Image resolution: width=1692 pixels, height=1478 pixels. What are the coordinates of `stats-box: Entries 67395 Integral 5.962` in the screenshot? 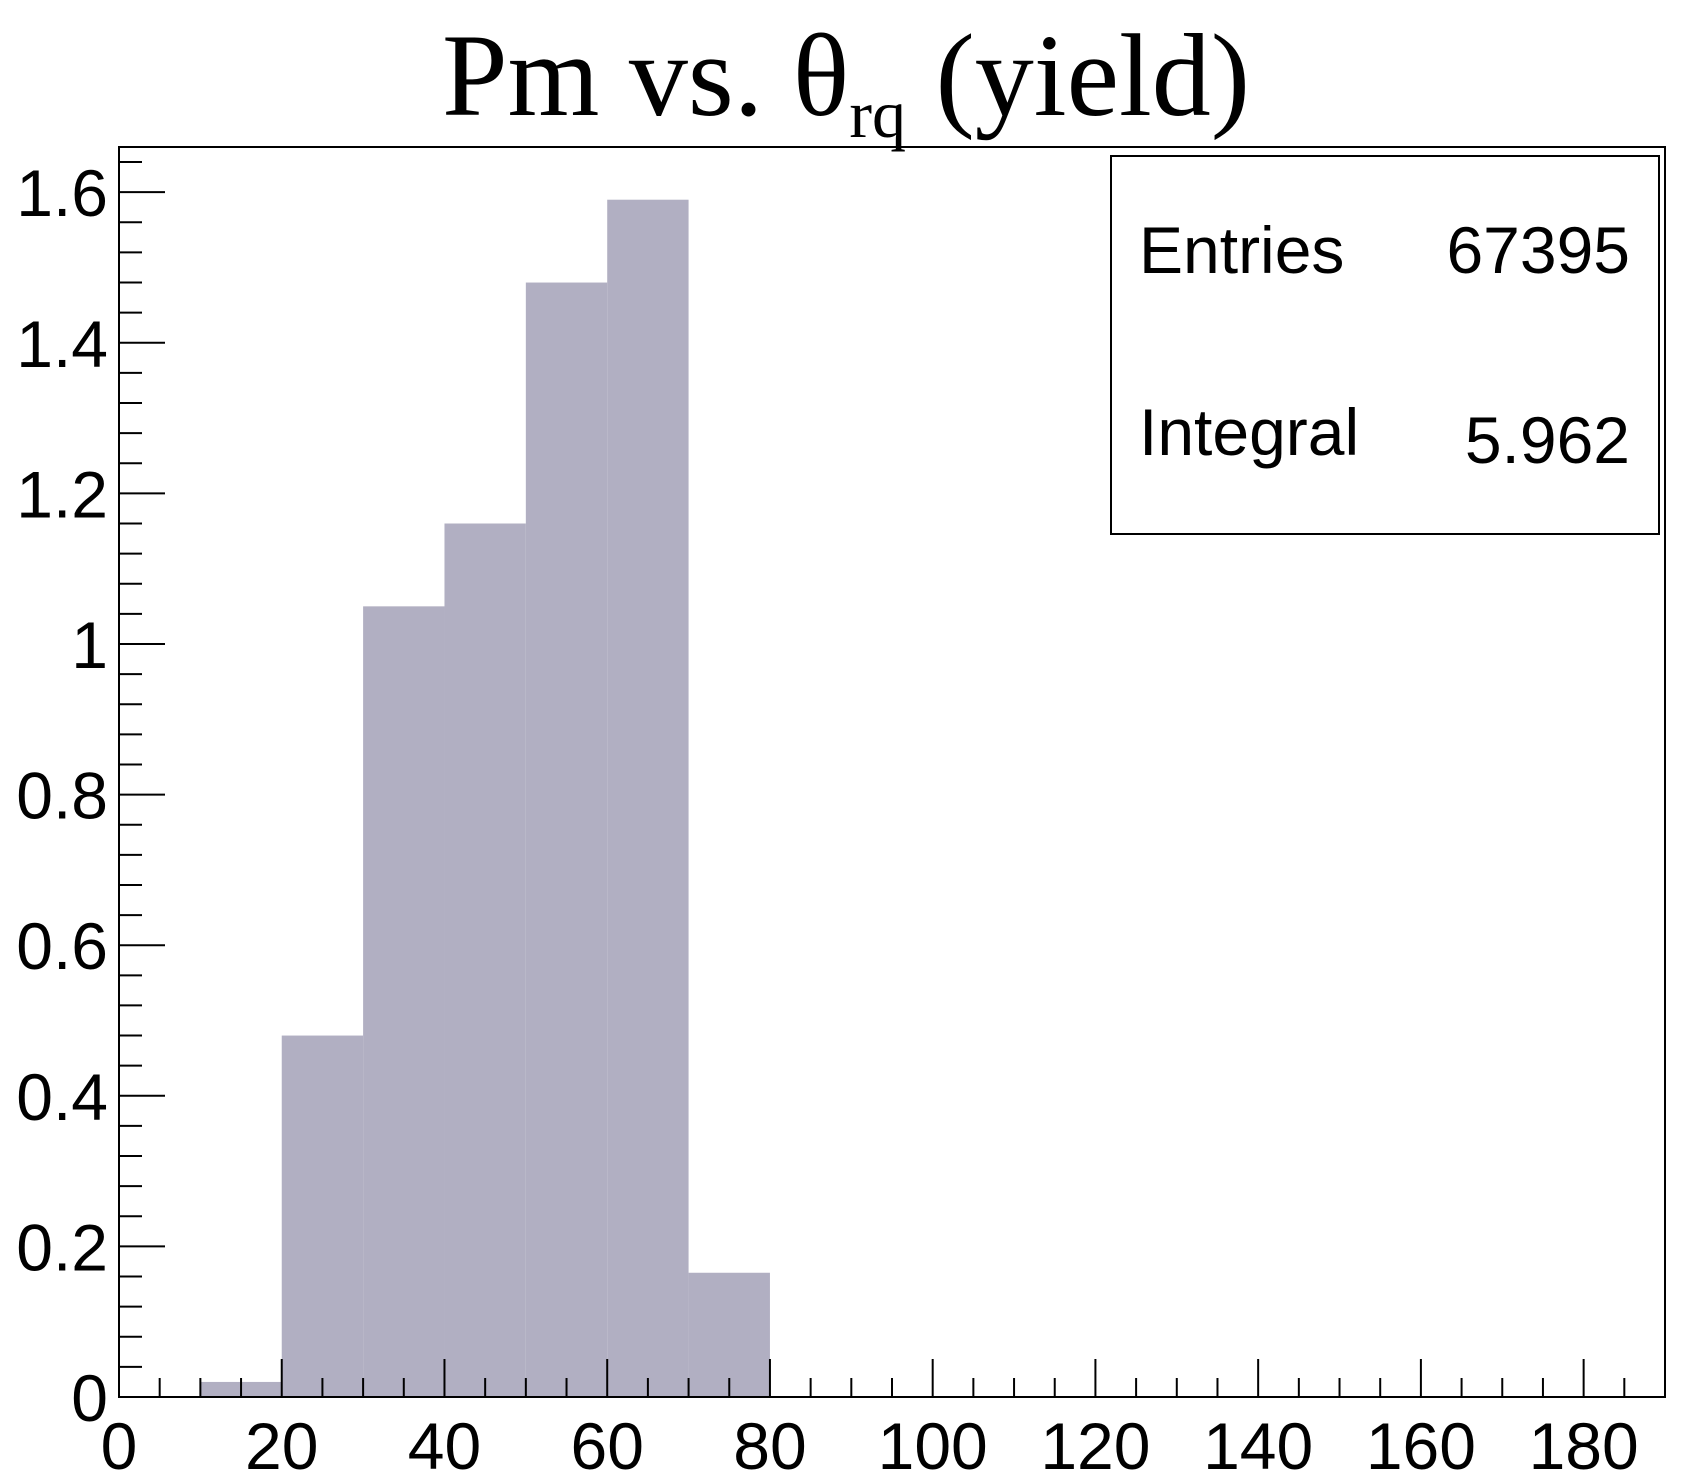 It's located at (1385, 345).